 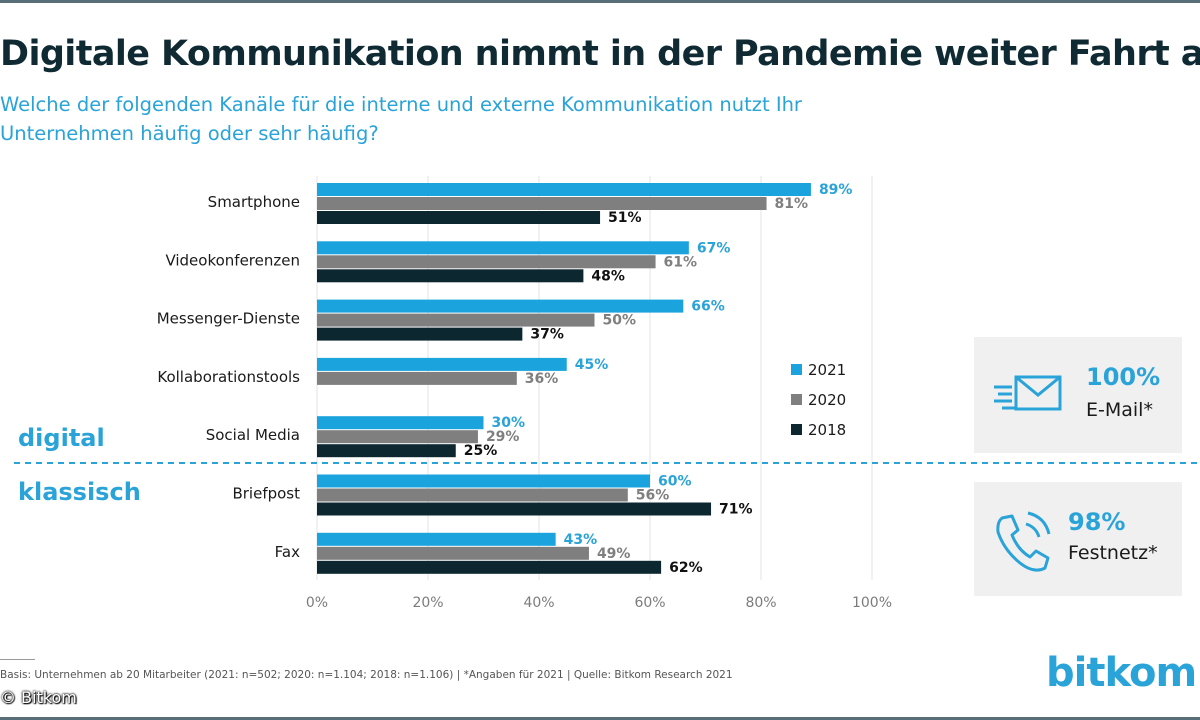 What do you see at coordinates (675, 482) in the screenshot?
I see `data-label-2021: 60%` at bounding box center [675, 482].